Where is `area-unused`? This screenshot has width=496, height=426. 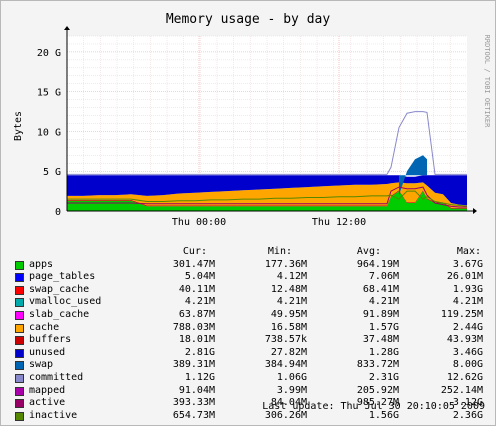
area-unused is located at coordinates (267, 190).